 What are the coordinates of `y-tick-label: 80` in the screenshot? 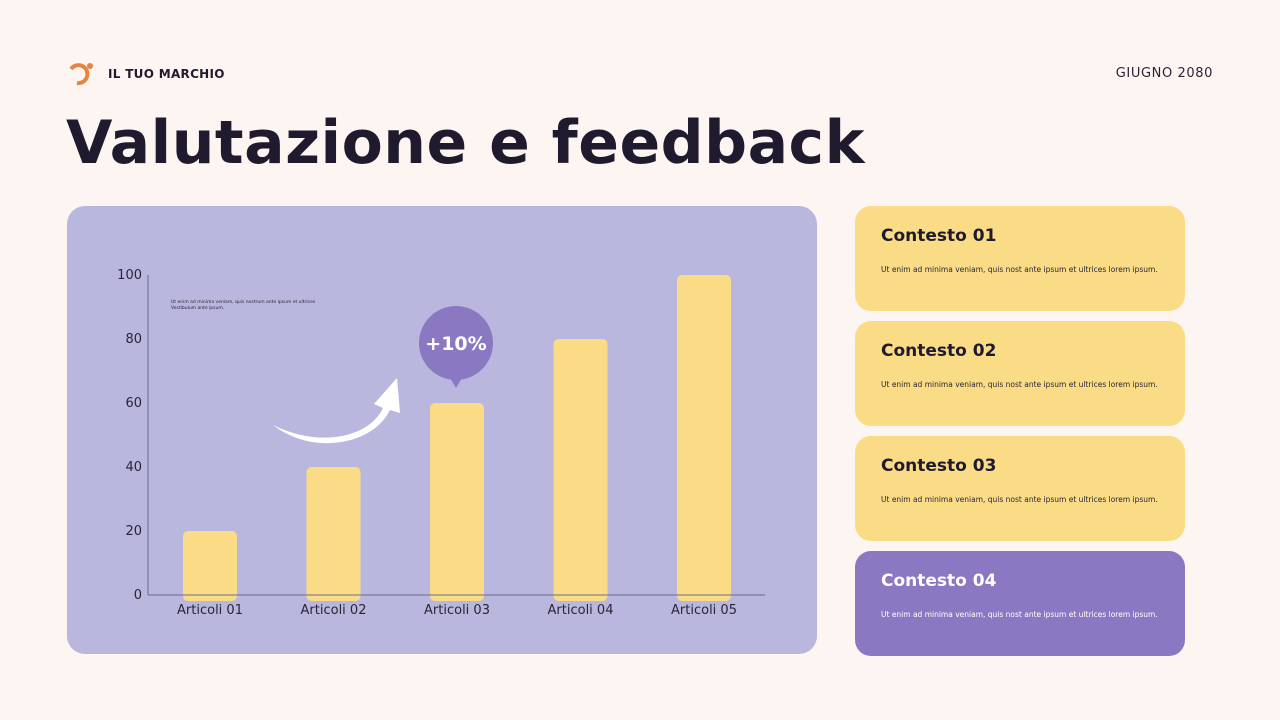 It's located at (133, 339).